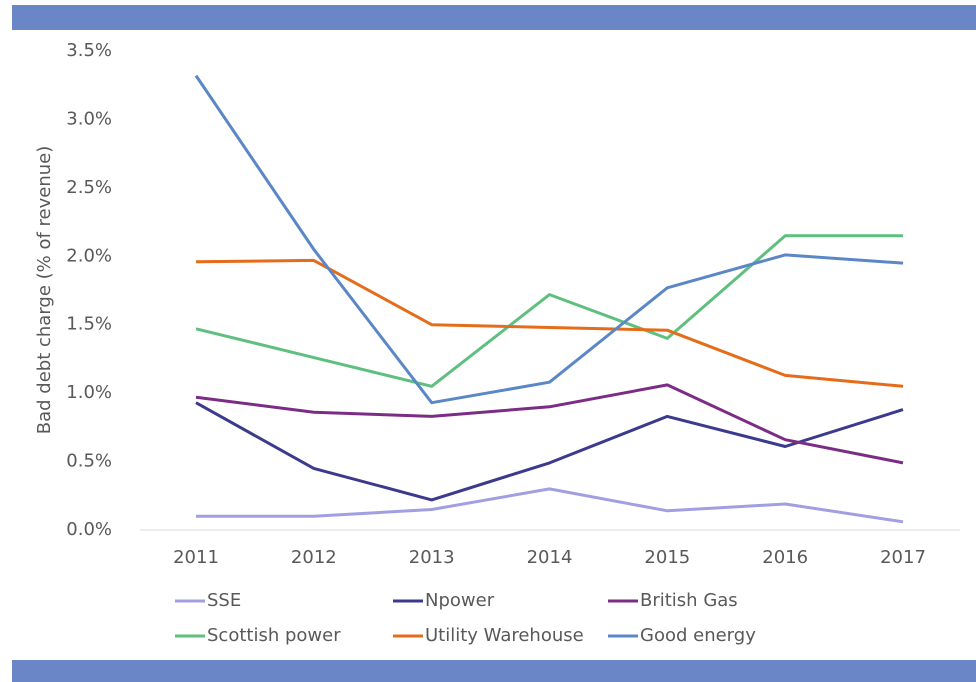 This screenshot has width=976, height=682. Describe the element at coordinates (903, 557) in the screenshot. I see `x-tick-label: 2017` at that location.